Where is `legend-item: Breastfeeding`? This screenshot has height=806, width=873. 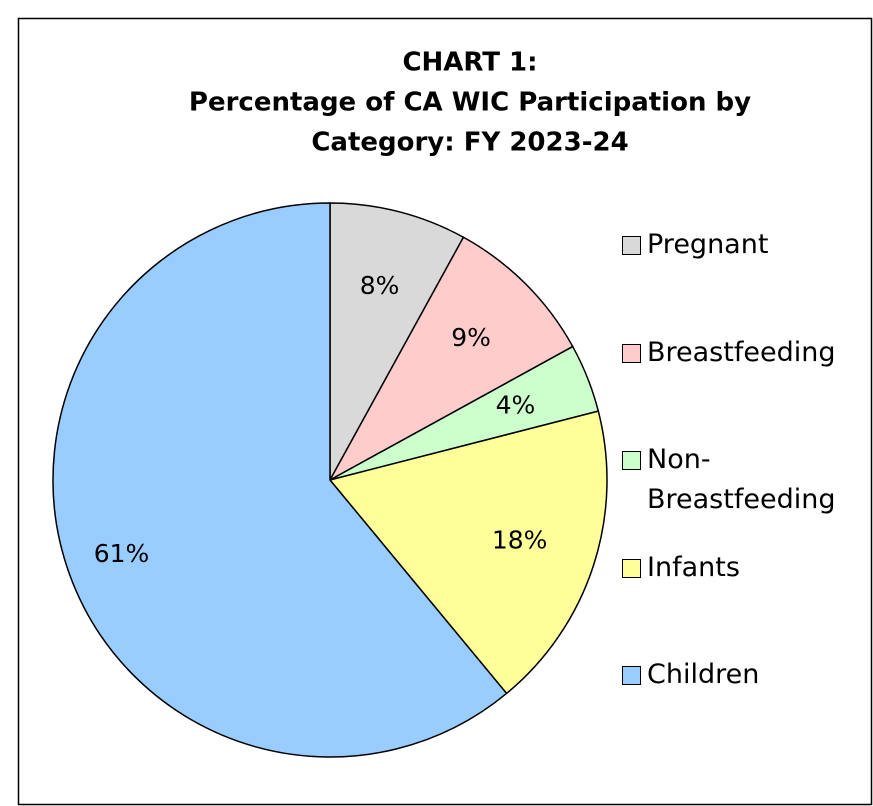
legend-item: Breastfeeding is located at coordinates (734, 353).